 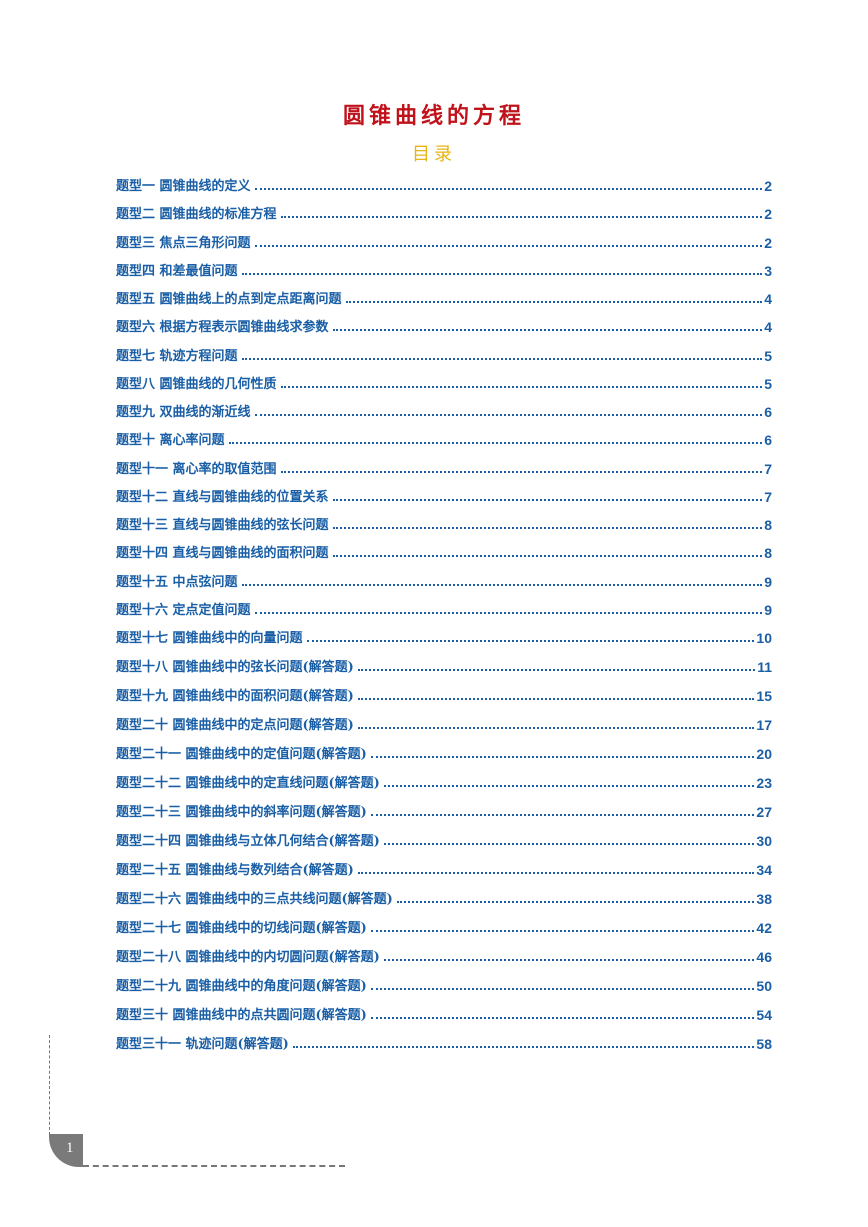 What do you see at coordinates (183, 186) in the screenshot?
I see `toc-entry-label: 题型一 圆锥曲线的定义` at bounding box center [183, 186].